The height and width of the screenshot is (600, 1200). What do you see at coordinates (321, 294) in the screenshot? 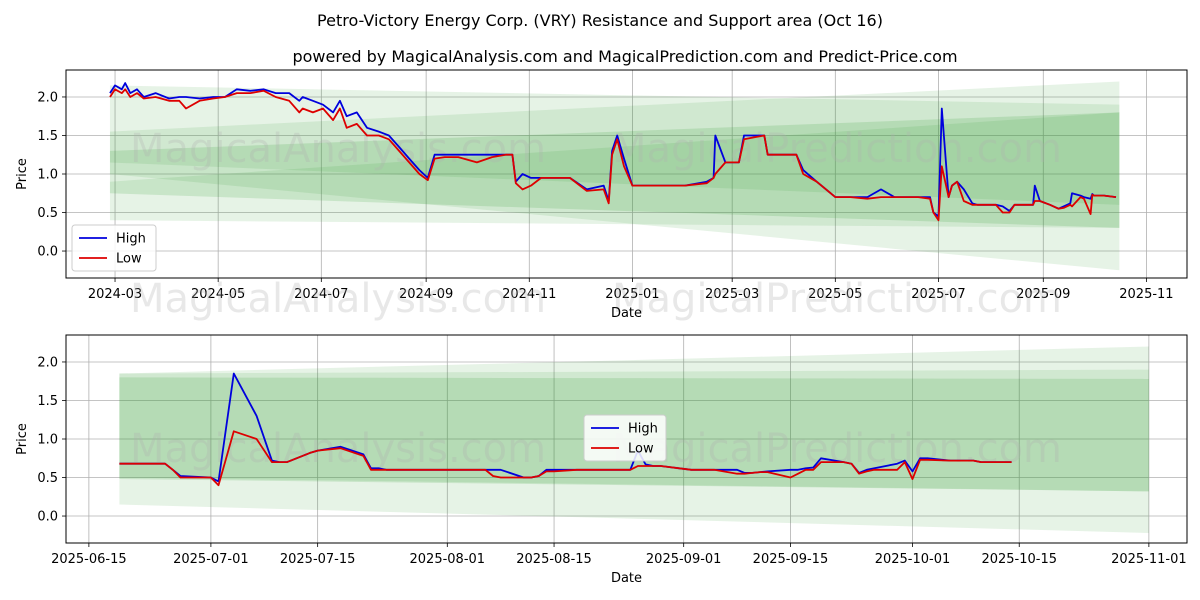
I see `x-tick-label: 2024-07` at bounding box center [321, 294].